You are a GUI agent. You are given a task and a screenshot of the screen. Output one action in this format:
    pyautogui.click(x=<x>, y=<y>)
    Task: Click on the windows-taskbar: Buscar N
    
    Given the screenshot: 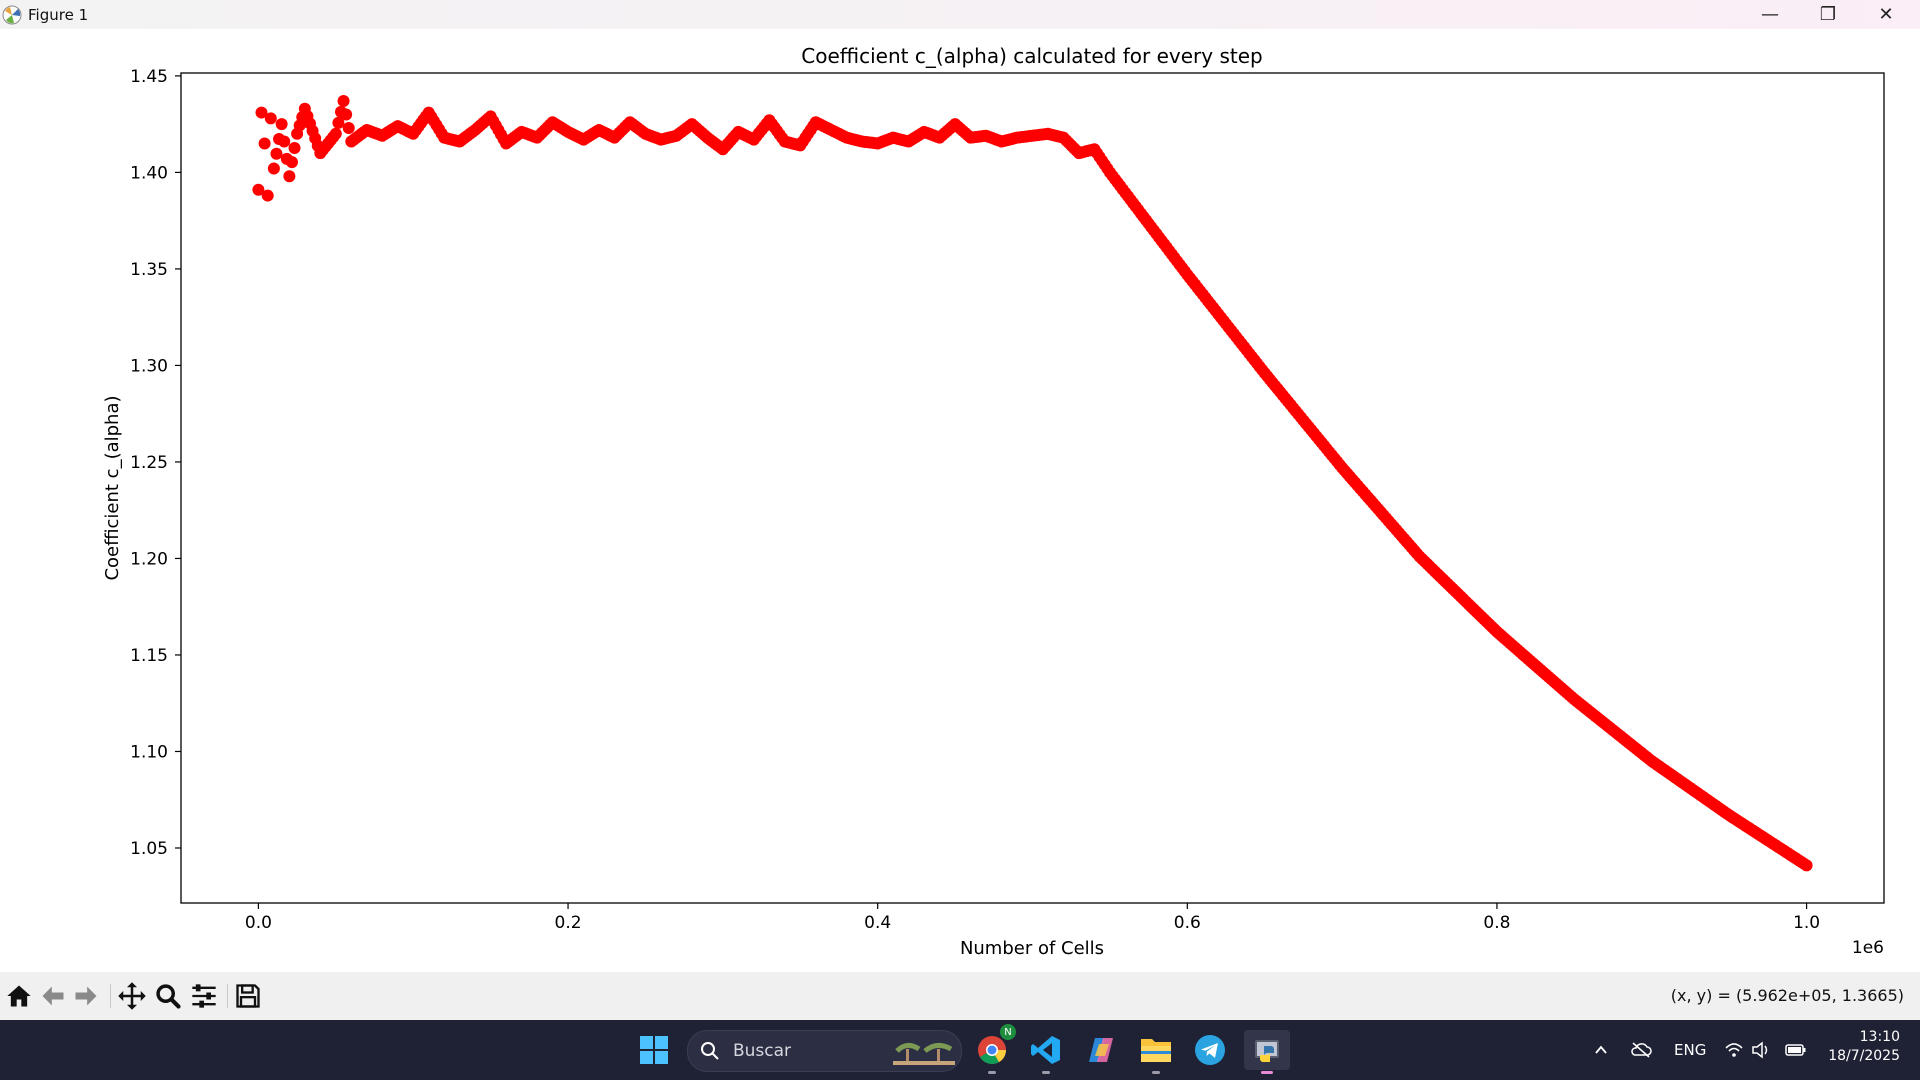 What is the action you would take?
    pyautogui.click(x=960, y=1050)
    